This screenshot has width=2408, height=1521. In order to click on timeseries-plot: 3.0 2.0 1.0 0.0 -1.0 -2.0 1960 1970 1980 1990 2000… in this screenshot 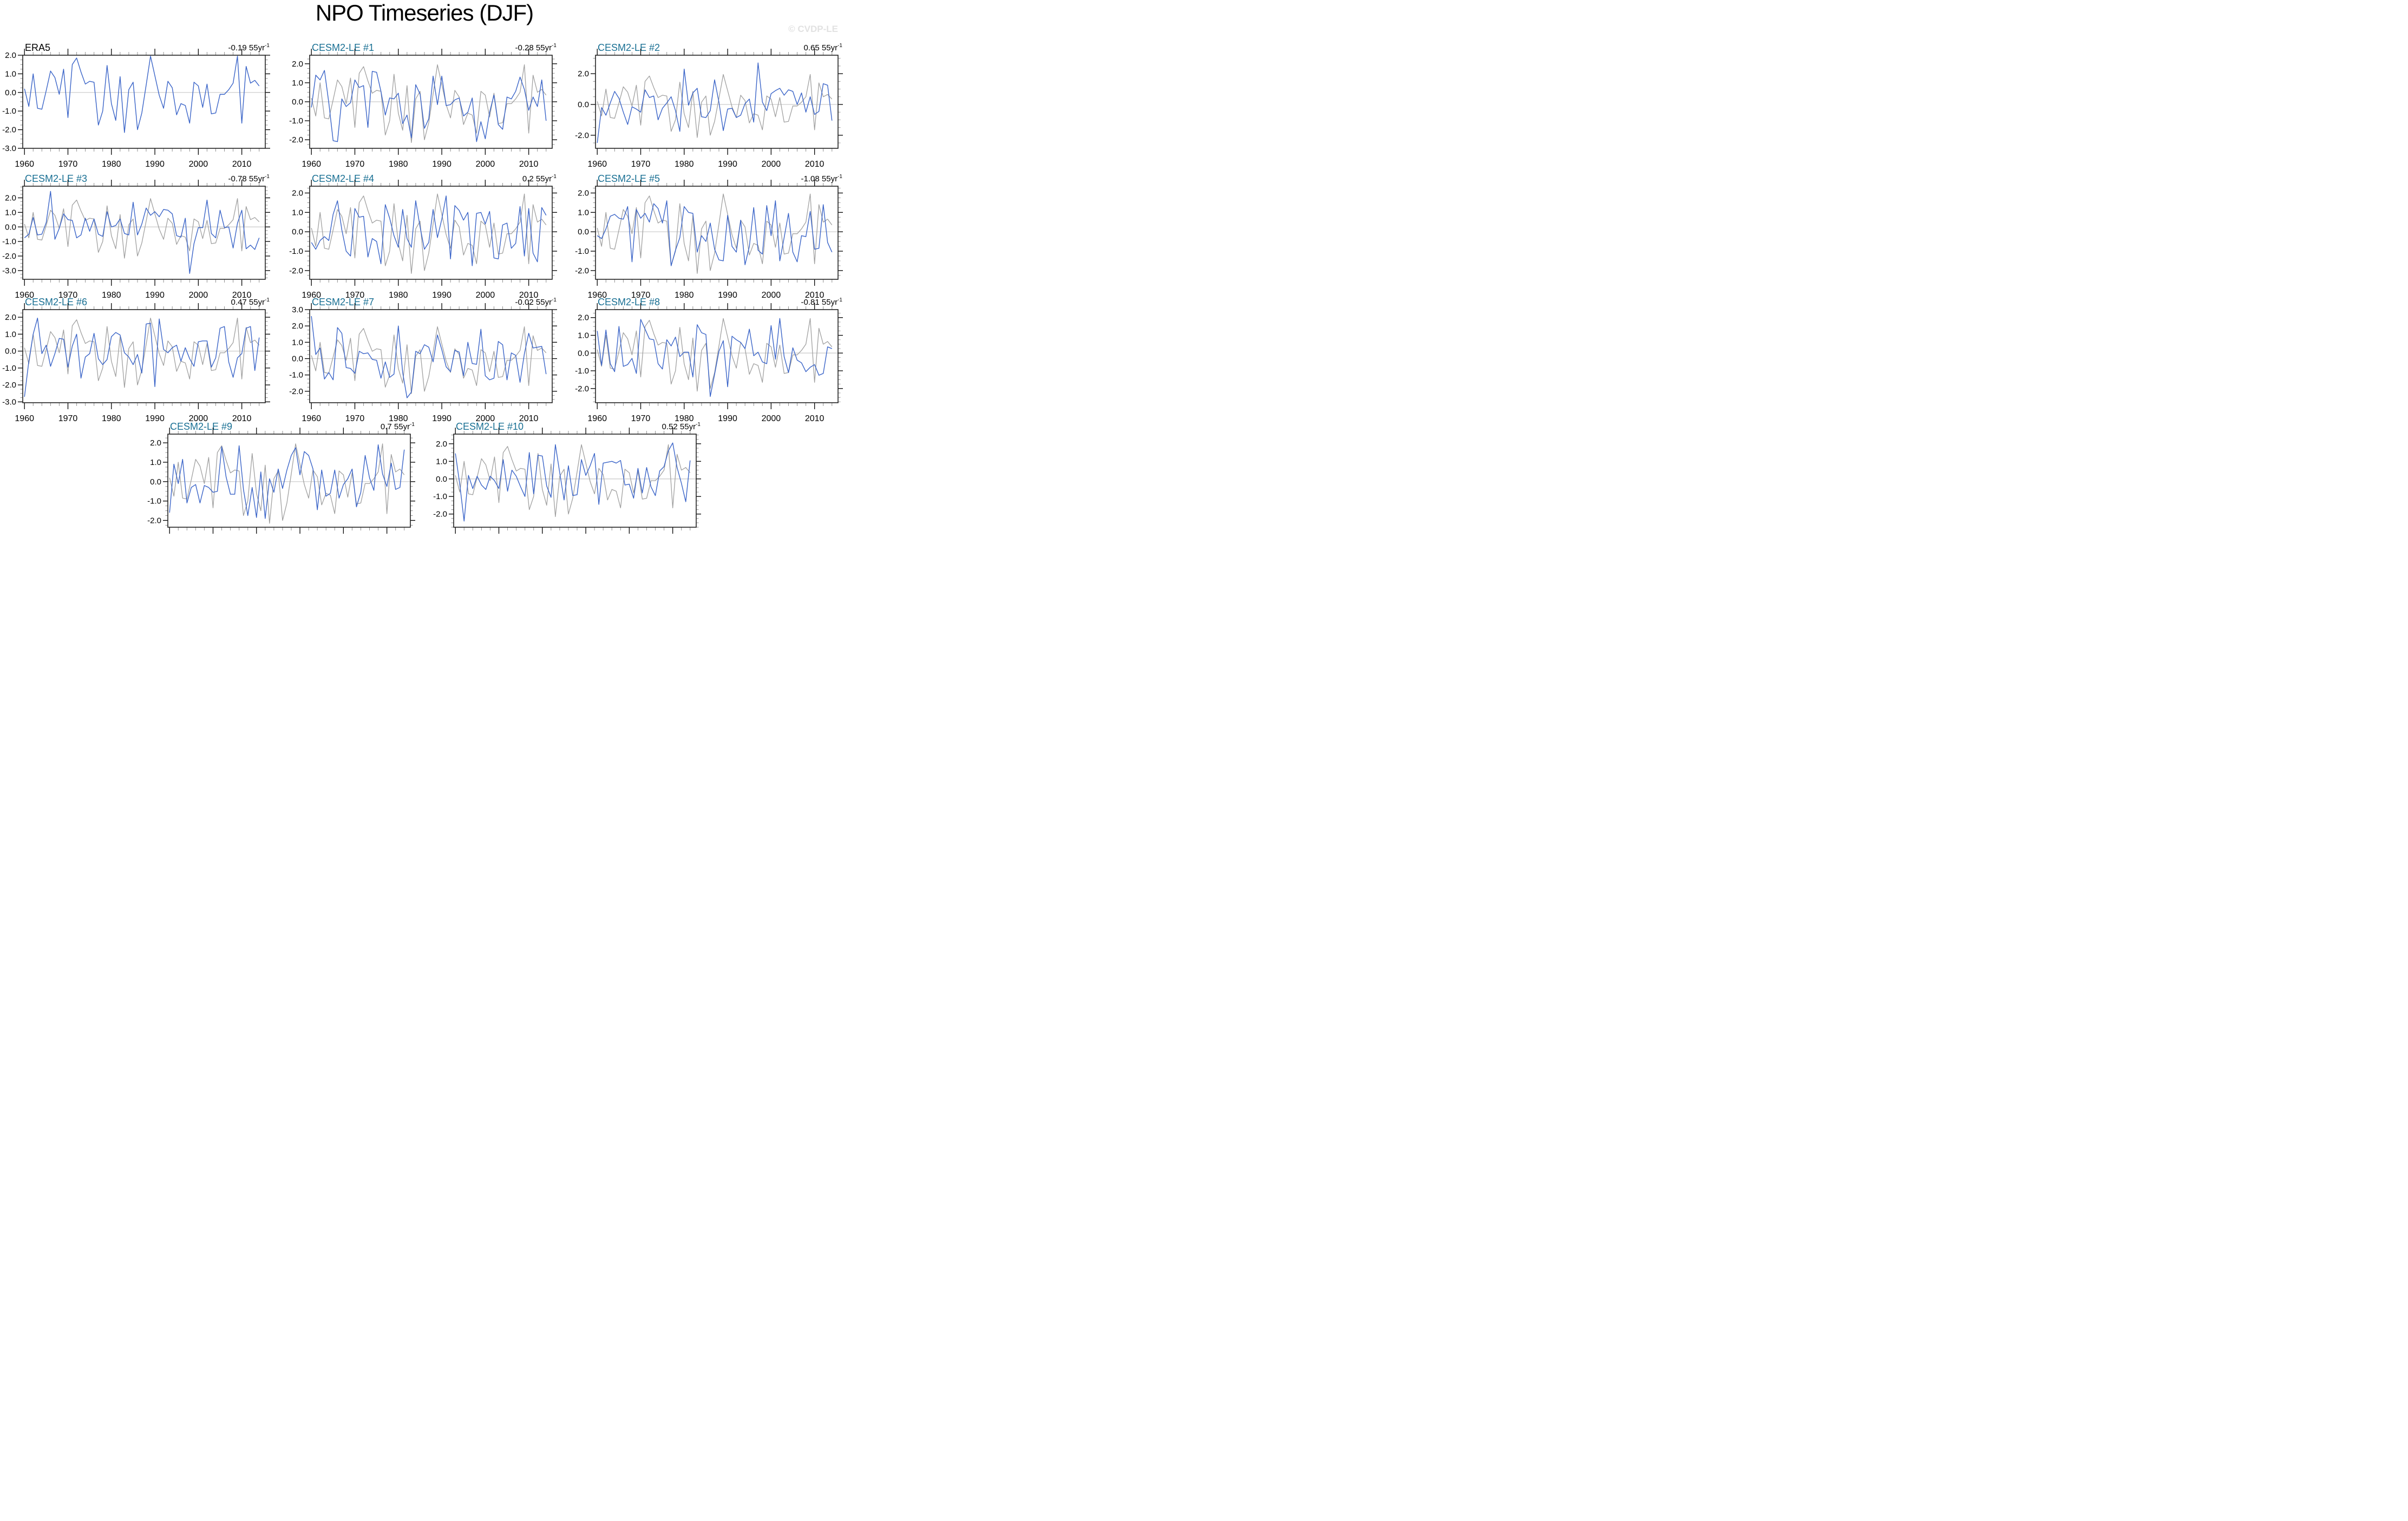, I will do `click(423, 362)`.